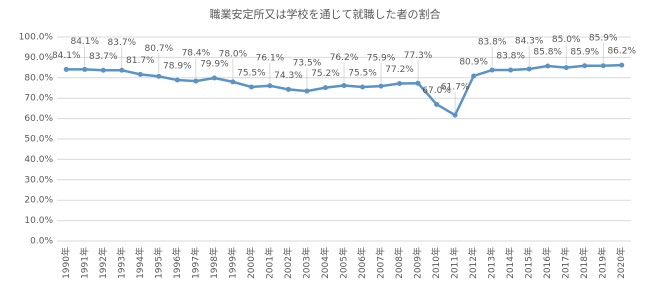  I want to click on y-tick-label: 50.0%, so click(38, 140).